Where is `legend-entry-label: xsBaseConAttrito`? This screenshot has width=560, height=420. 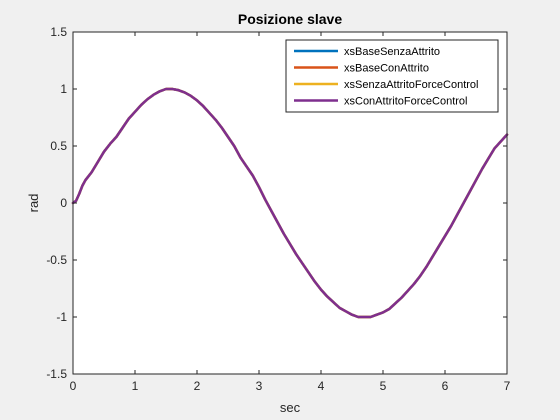
legend-entry-label: xsBaseConAttrito is located at coordinates (386, 69).